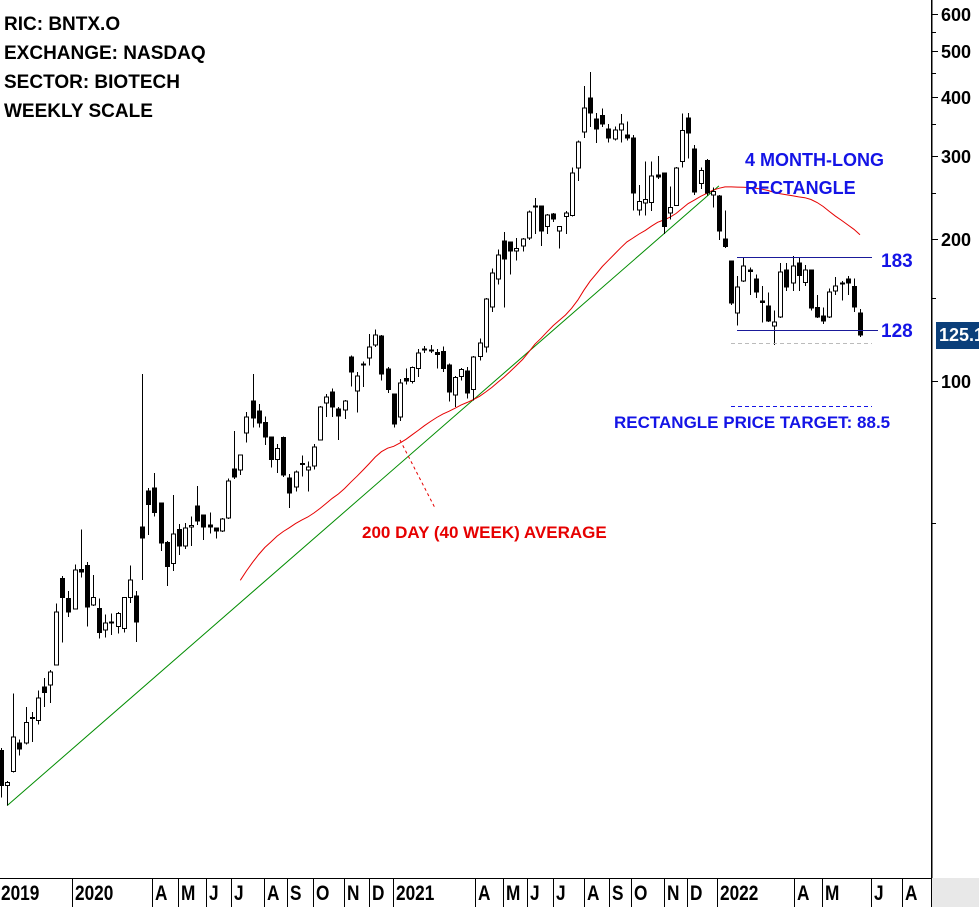  What do you see at coordinates (62, 24) in the screenshot?
I see `ric-label: RIC: BNTX.O` at bounding box center [62, 24].